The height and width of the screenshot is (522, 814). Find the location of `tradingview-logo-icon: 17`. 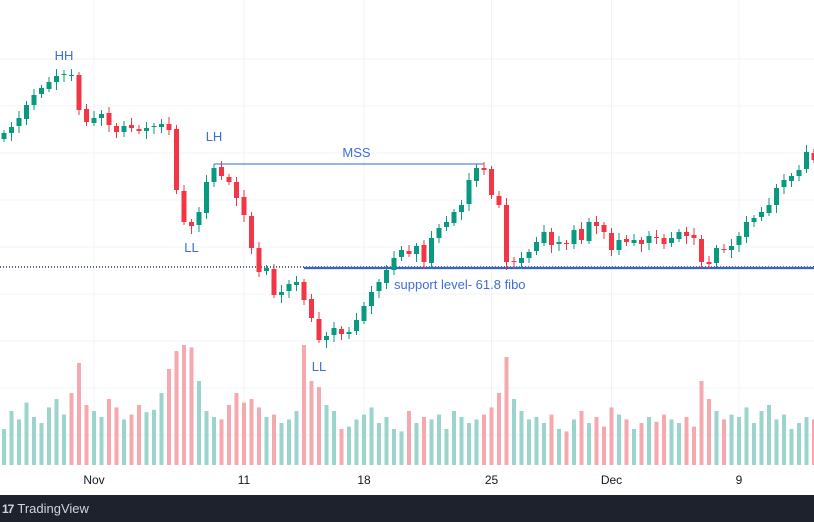

tradingview-logo-icon: 17 is located at coordinates (8, 508).